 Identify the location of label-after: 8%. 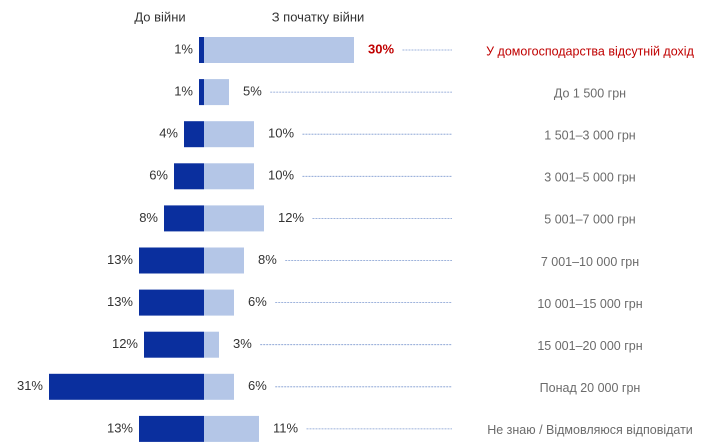
(267, 259).